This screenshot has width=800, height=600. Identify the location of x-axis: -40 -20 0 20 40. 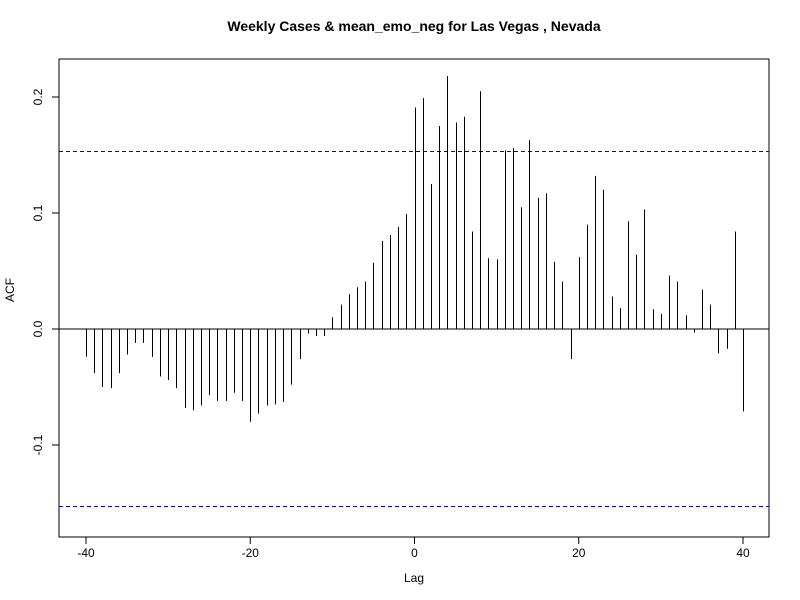
(413, 548).